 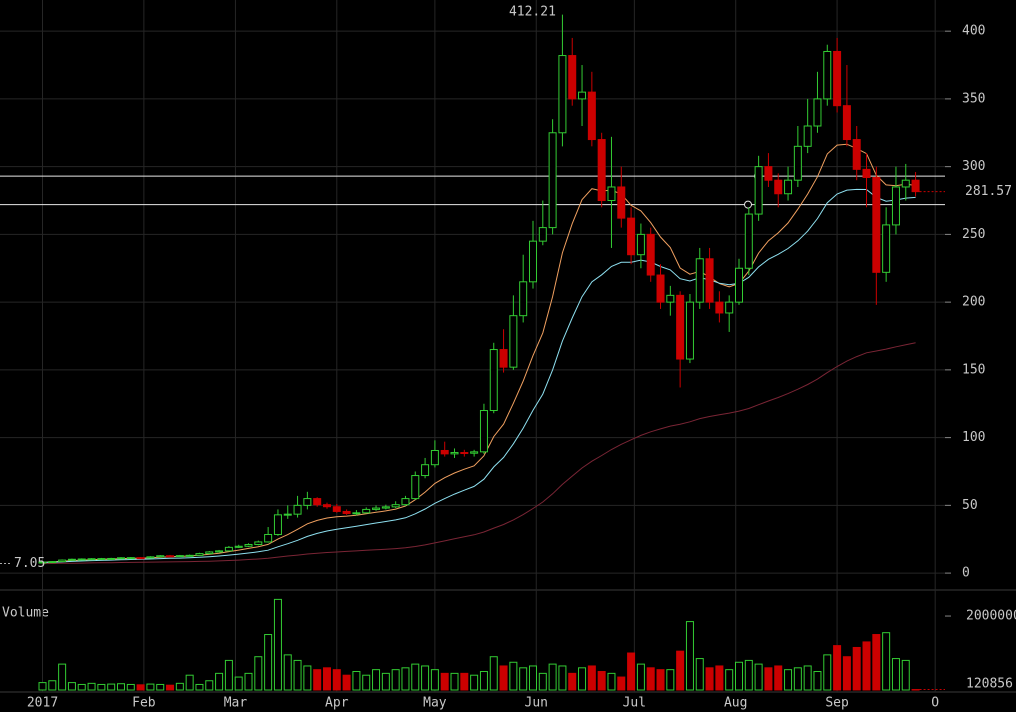 What do you see at coordinates (42, 703) in the screenshot?
I see `x-tick-label: 2017` at bounding box center [42, 703].